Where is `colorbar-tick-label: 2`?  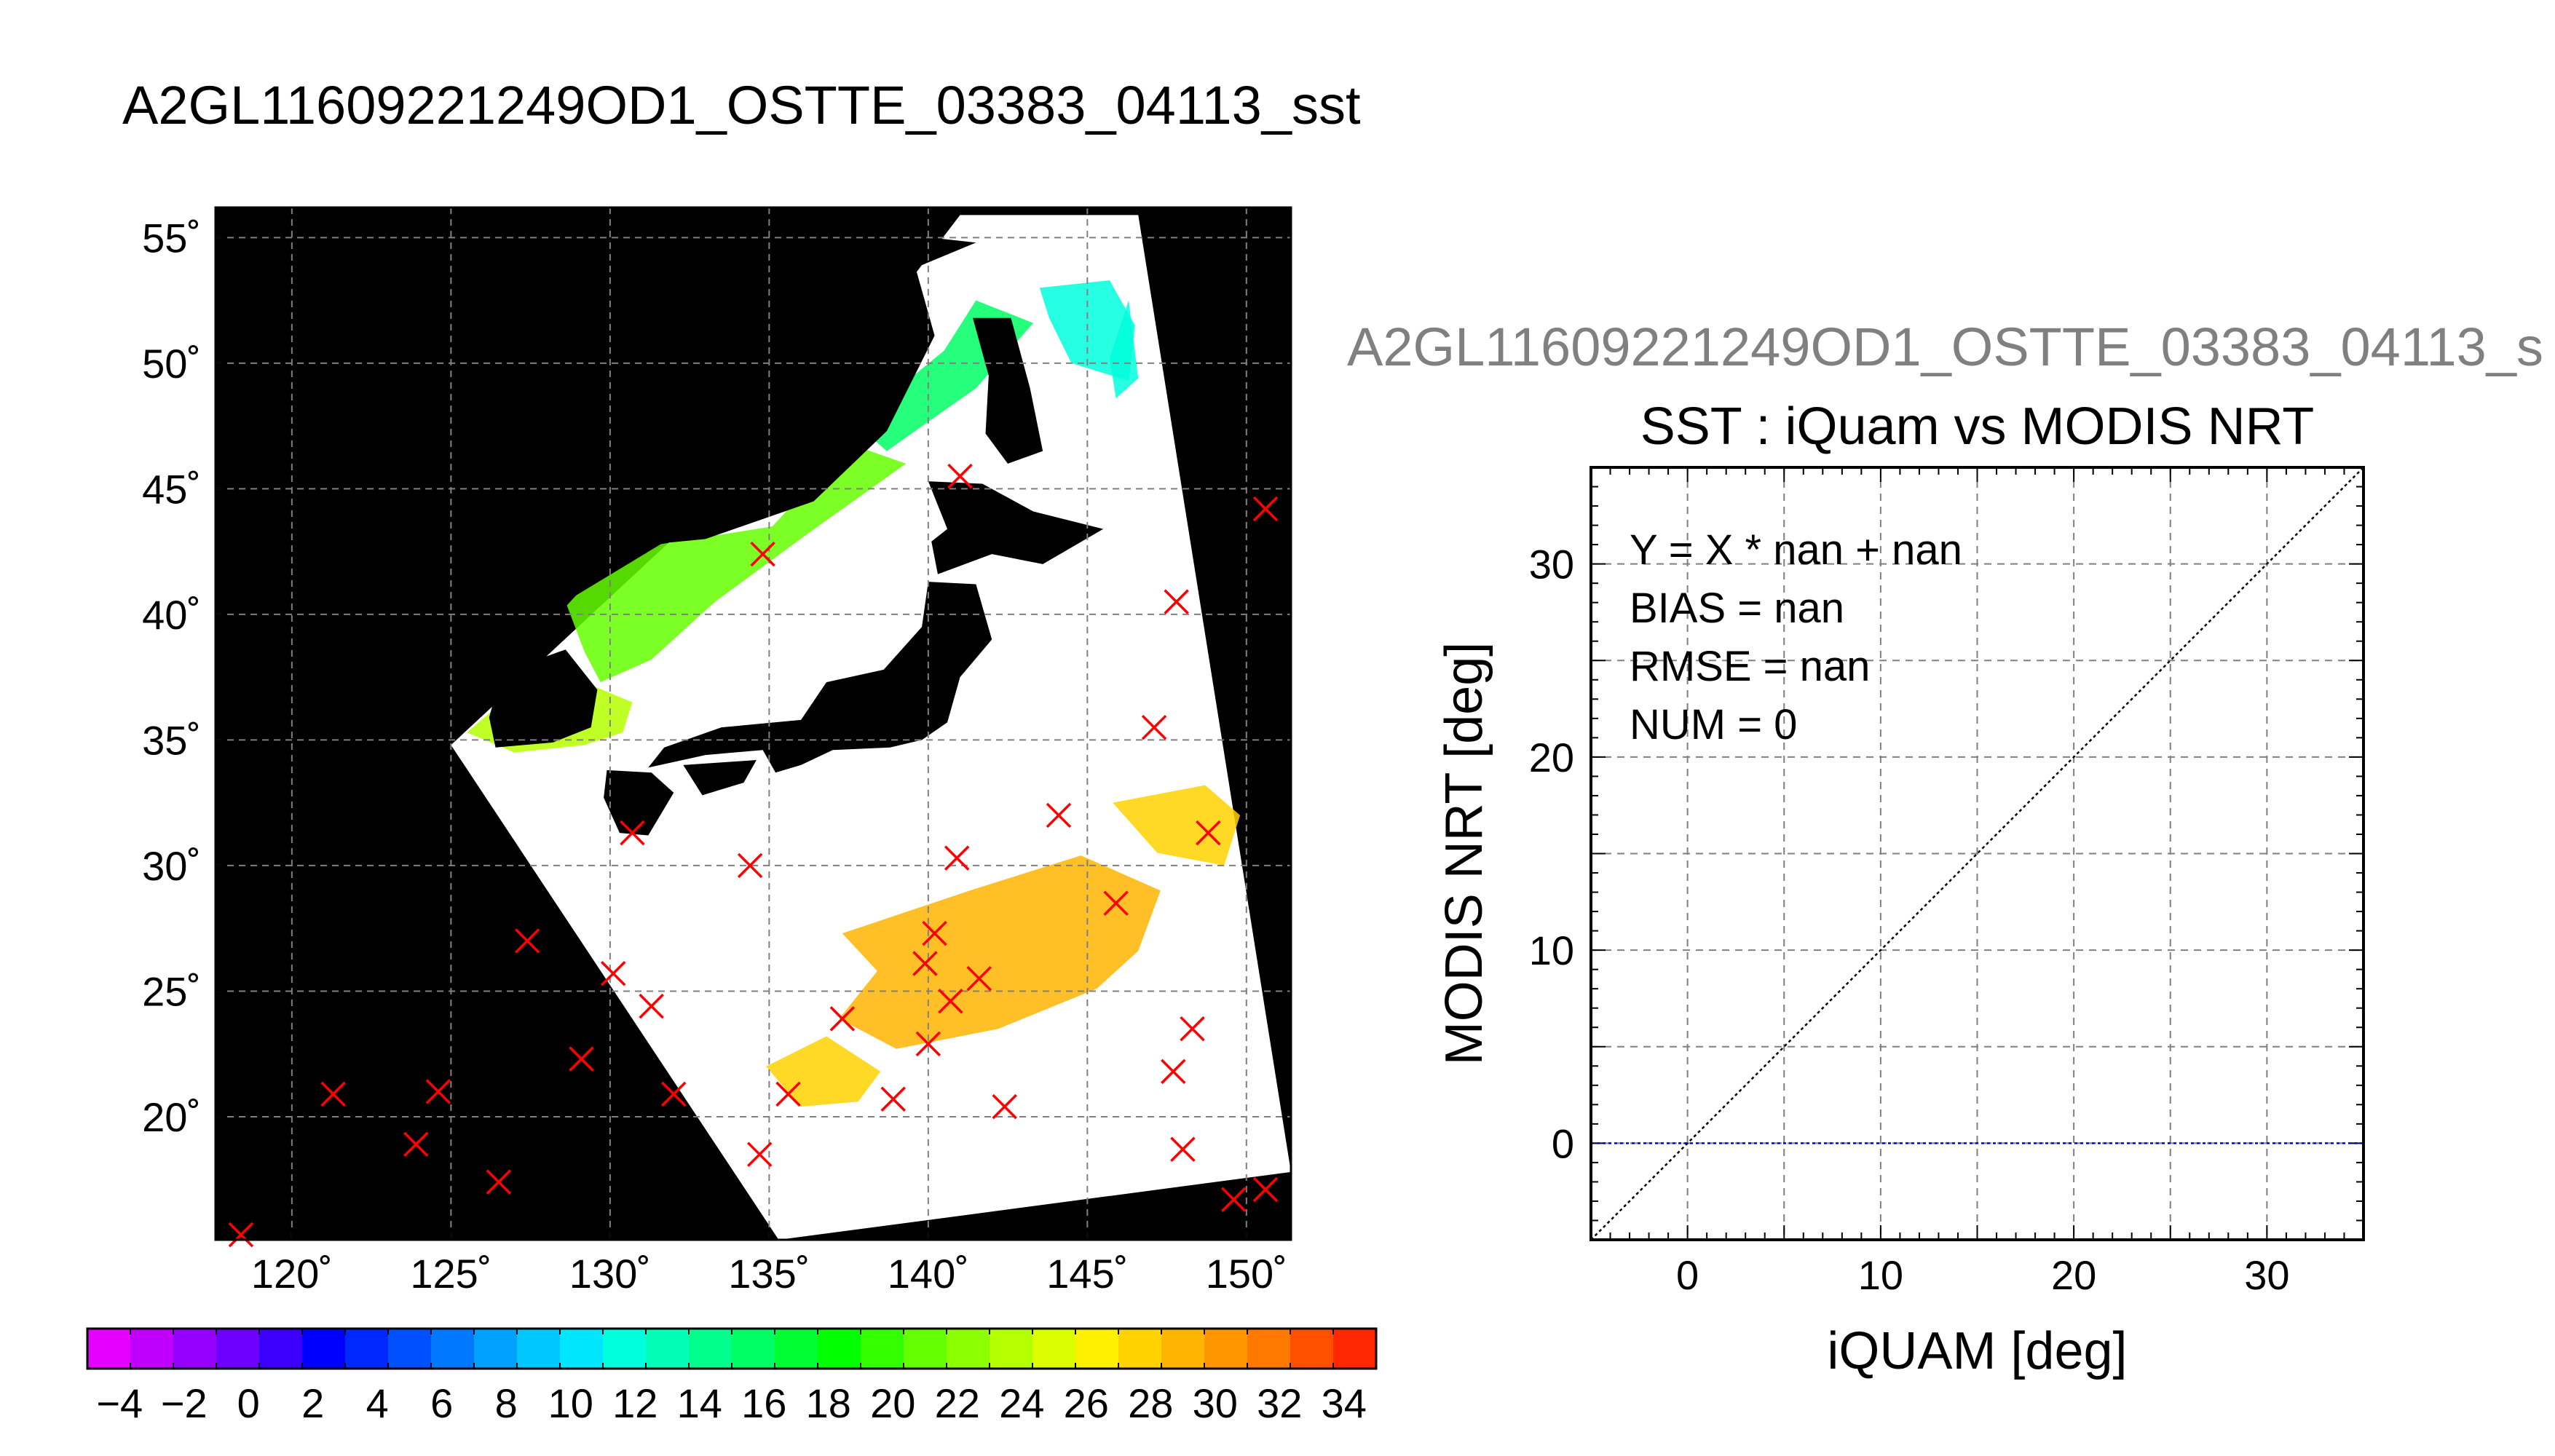
colorbar-tick-label: 2 is located at coordinates (312, 1403).